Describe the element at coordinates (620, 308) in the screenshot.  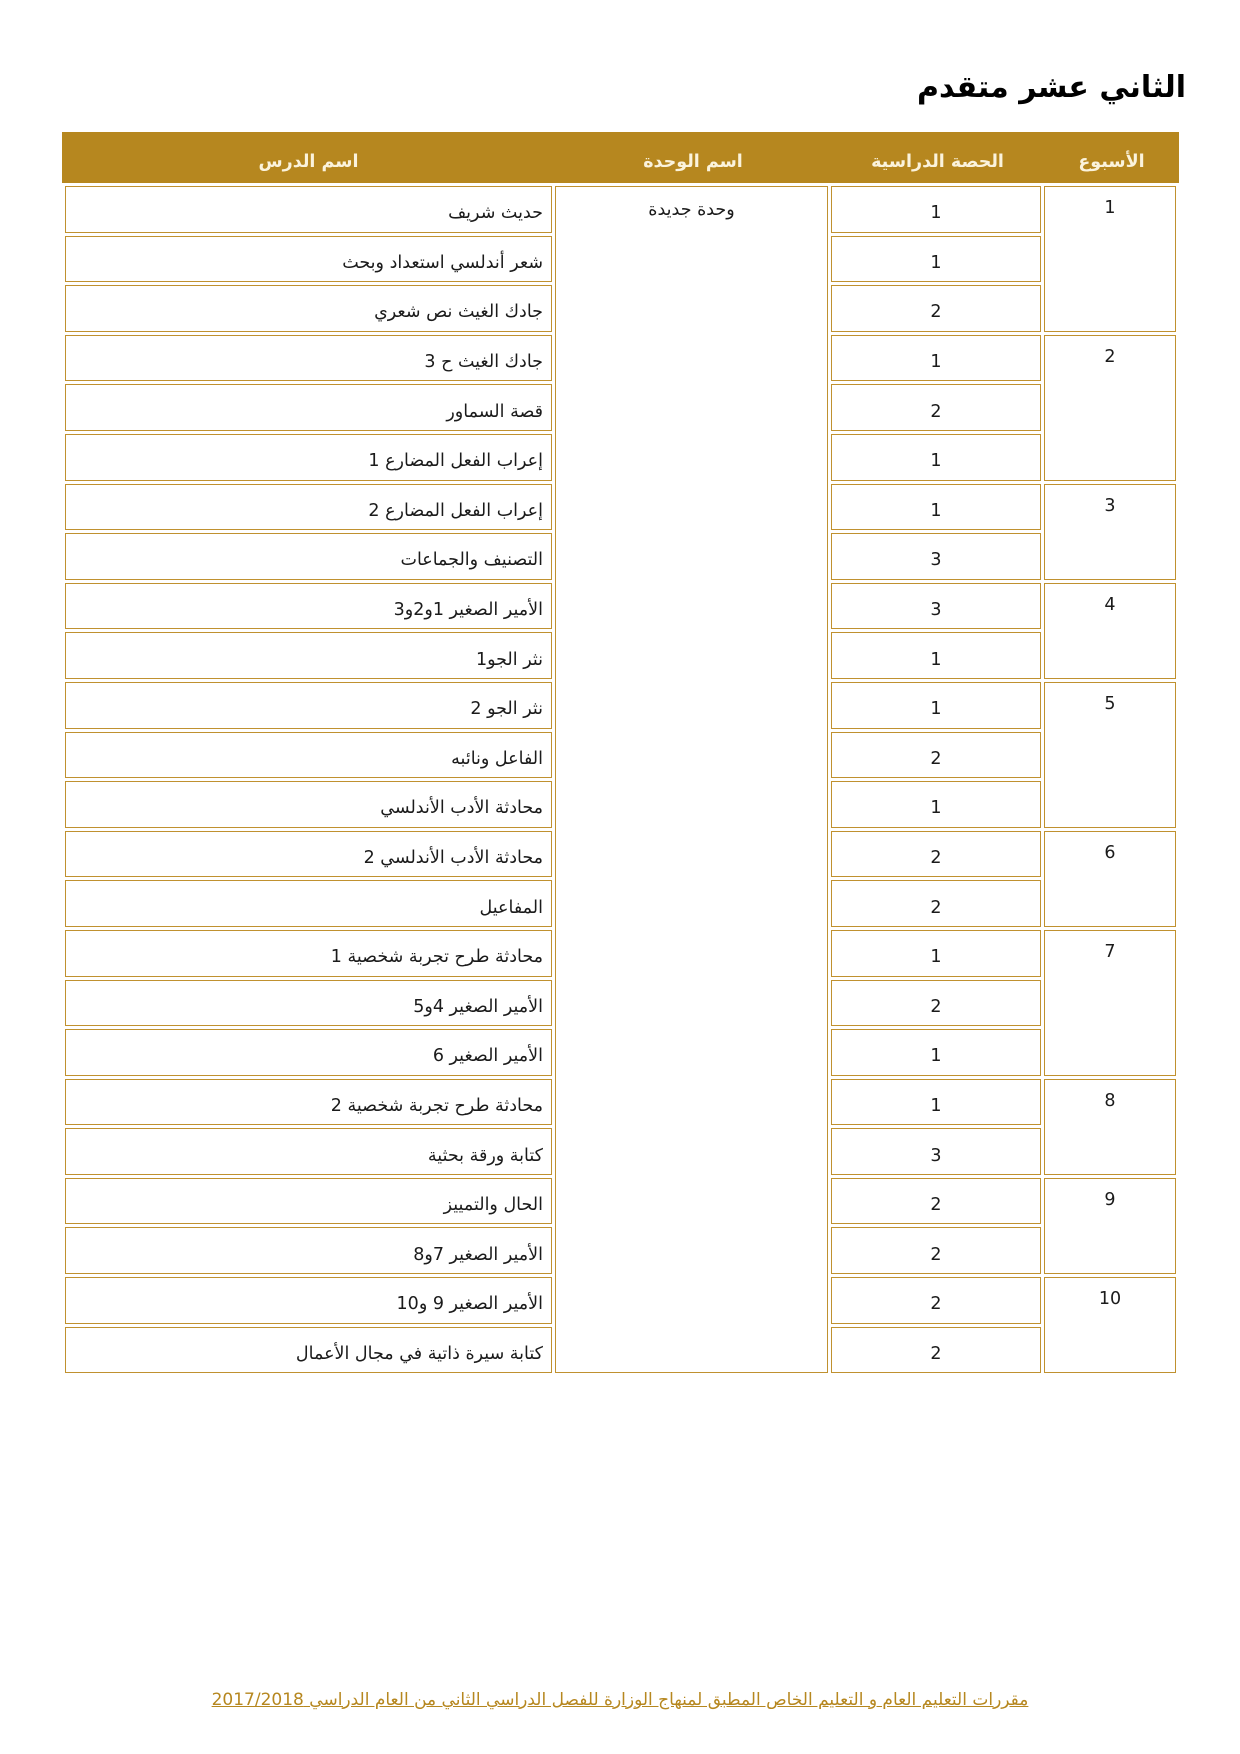
I see `table-row: 2 جادك الغيث نص شعري` at that location.